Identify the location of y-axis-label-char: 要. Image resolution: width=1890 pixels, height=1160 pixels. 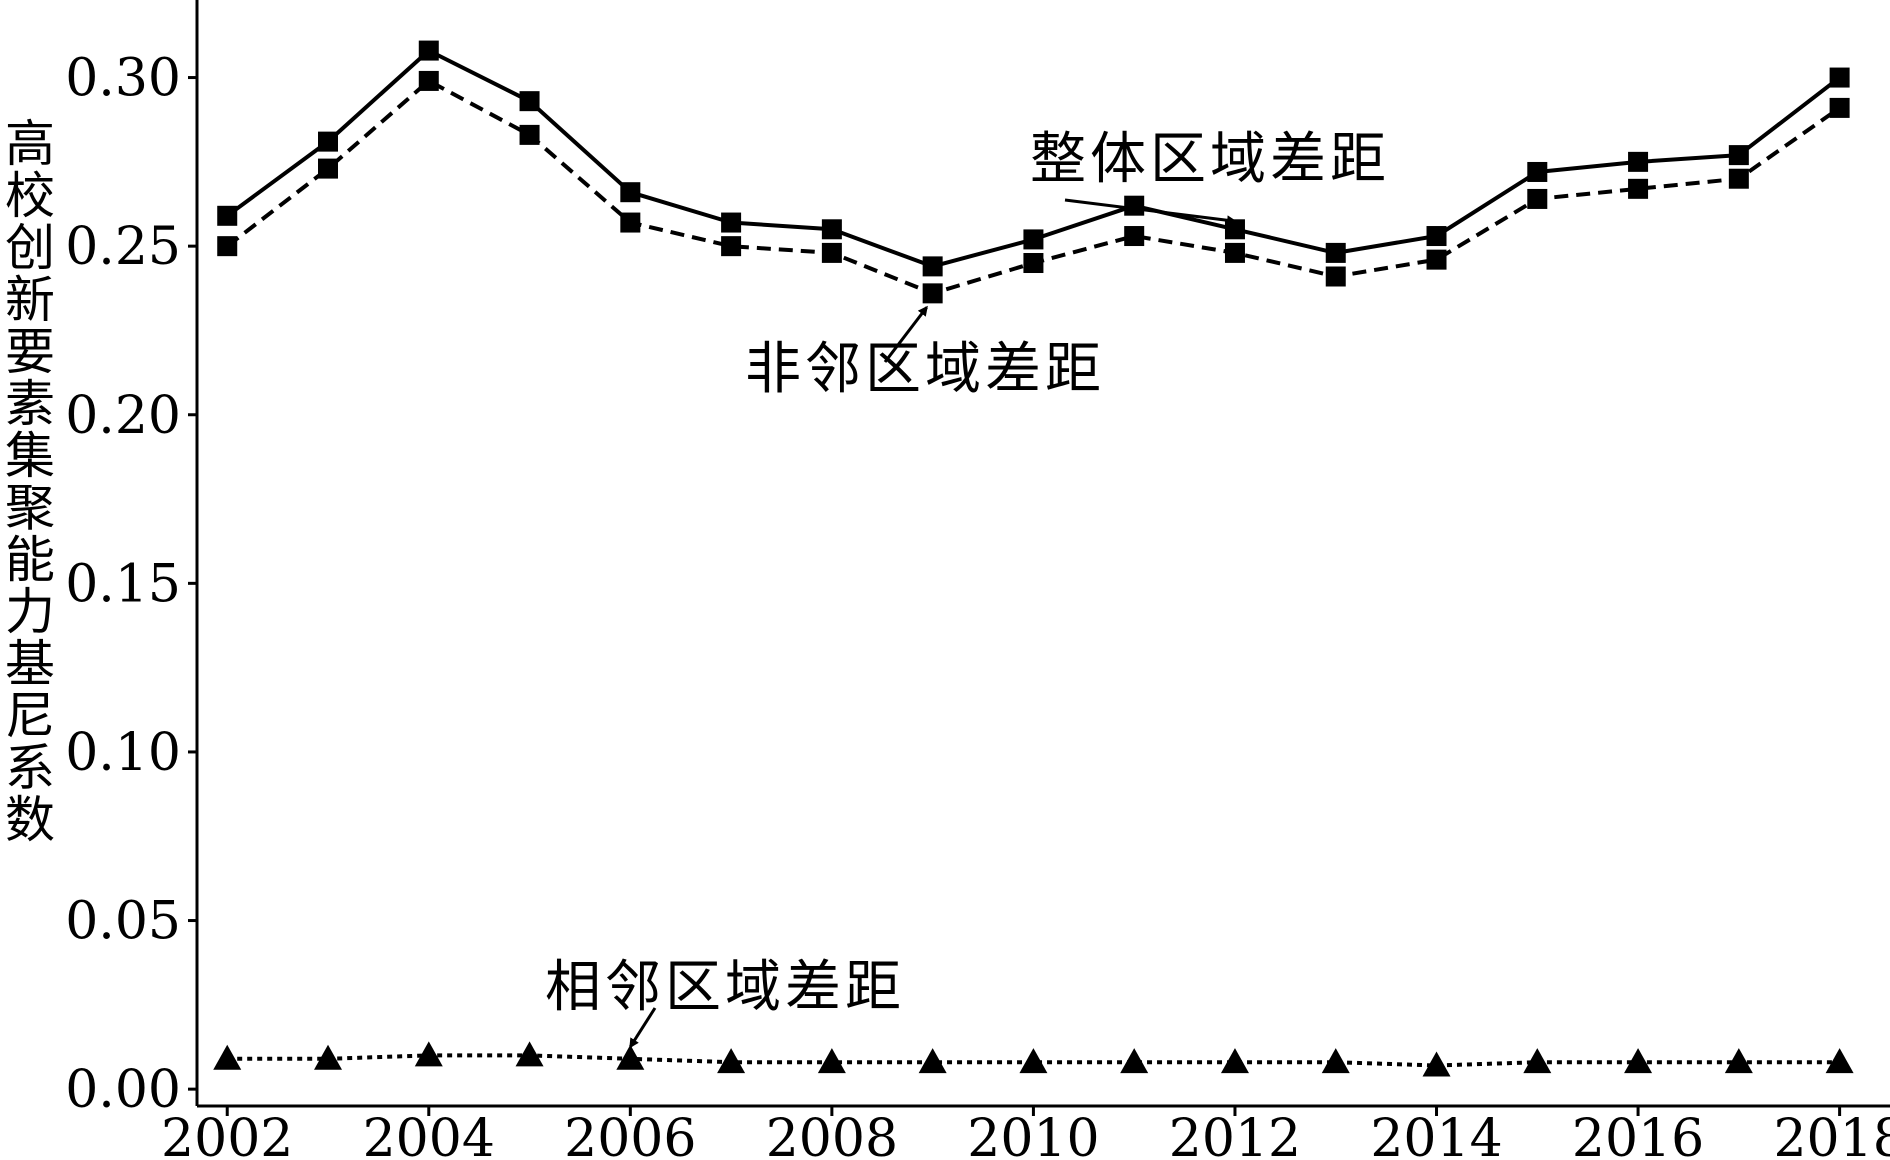
(30, 352).